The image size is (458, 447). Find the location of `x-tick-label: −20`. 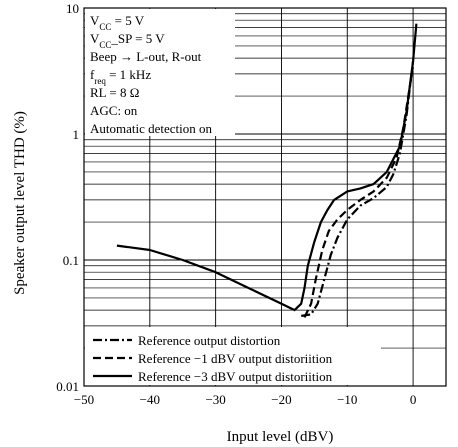

x-tick-label: −20 is located at coordinates (281, 399).